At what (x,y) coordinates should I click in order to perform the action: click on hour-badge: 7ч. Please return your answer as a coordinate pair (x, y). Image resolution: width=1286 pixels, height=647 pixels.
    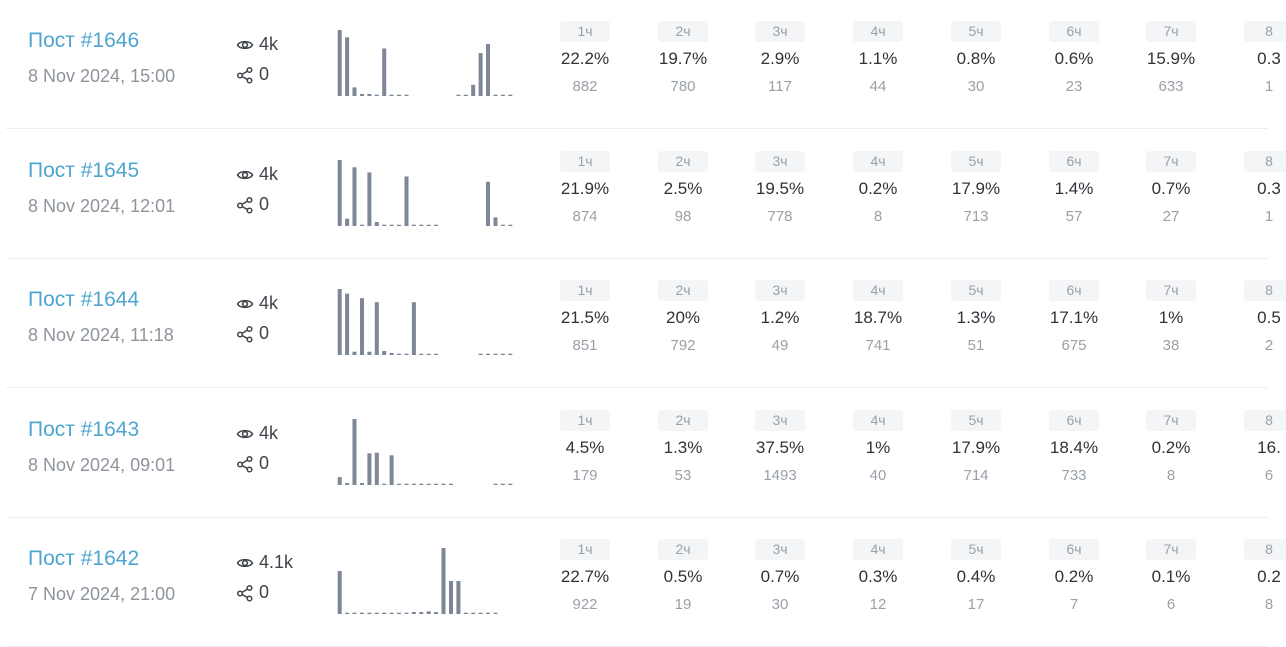
    Looking at the image, I should click on (1171, 161).